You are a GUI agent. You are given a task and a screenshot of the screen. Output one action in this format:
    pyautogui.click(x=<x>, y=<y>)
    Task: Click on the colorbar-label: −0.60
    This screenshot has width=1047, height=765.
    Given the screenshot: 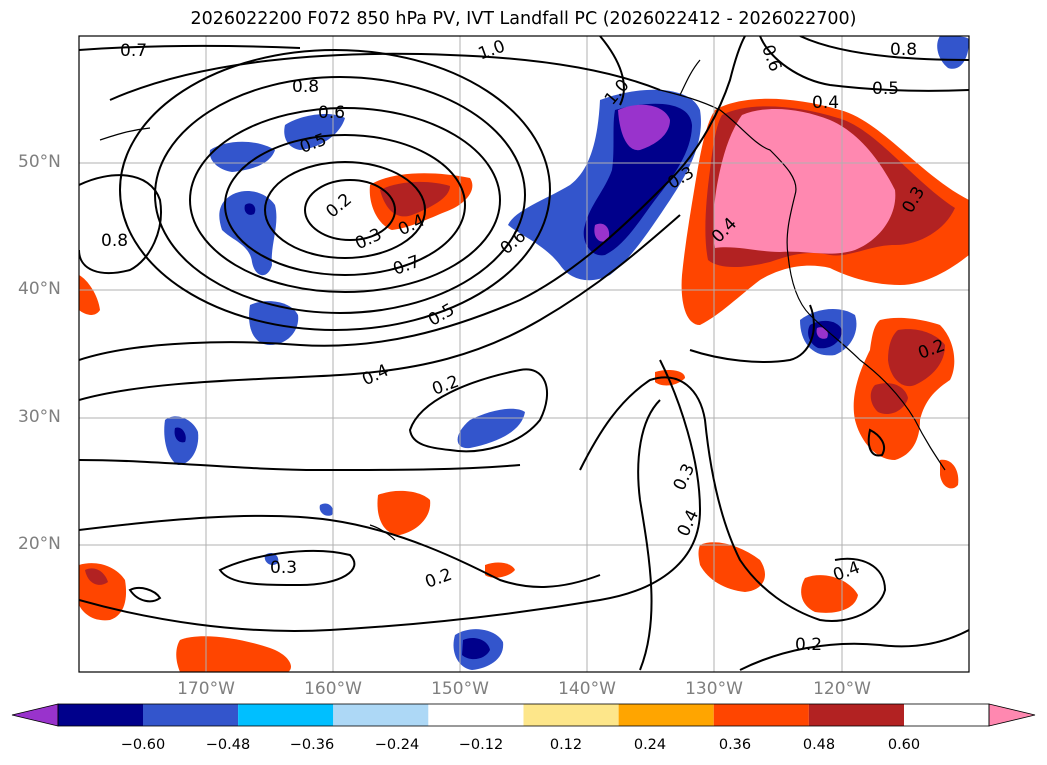 What is the action you would take?
    pyautogui.click(x=143, y=745)
    